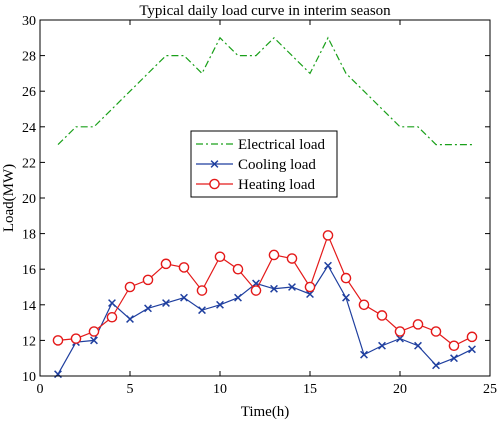  What do you see at coordinates (220, 389) in the screenshot?
I see `x-tick-label-2: 10` at bounding box center [220, 389].